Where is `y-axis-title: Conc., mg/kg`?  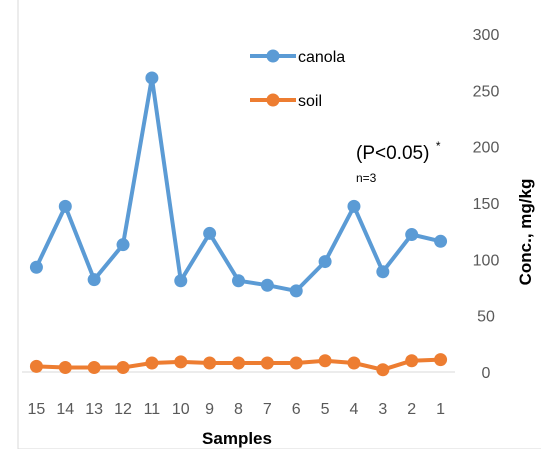 y-axis-title: Conc., mg/kg is located at coordinates (525, 232).